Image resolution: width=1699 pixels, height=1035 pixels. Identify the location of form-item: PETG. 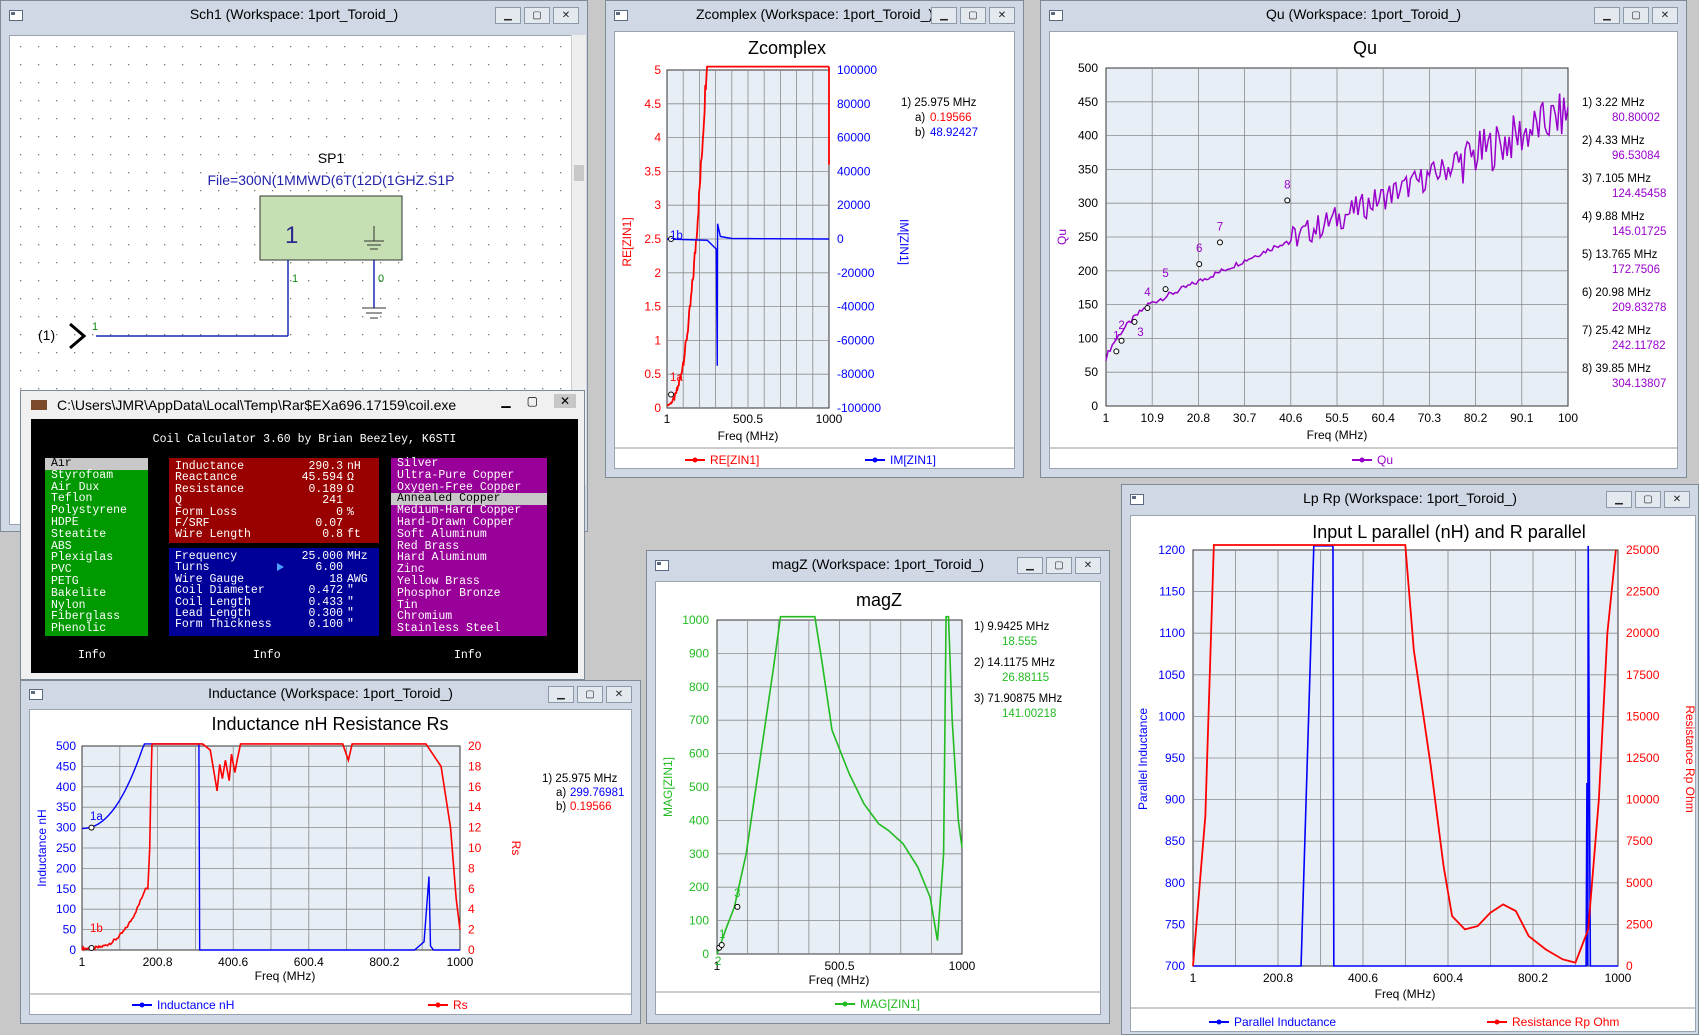
(65, 581).